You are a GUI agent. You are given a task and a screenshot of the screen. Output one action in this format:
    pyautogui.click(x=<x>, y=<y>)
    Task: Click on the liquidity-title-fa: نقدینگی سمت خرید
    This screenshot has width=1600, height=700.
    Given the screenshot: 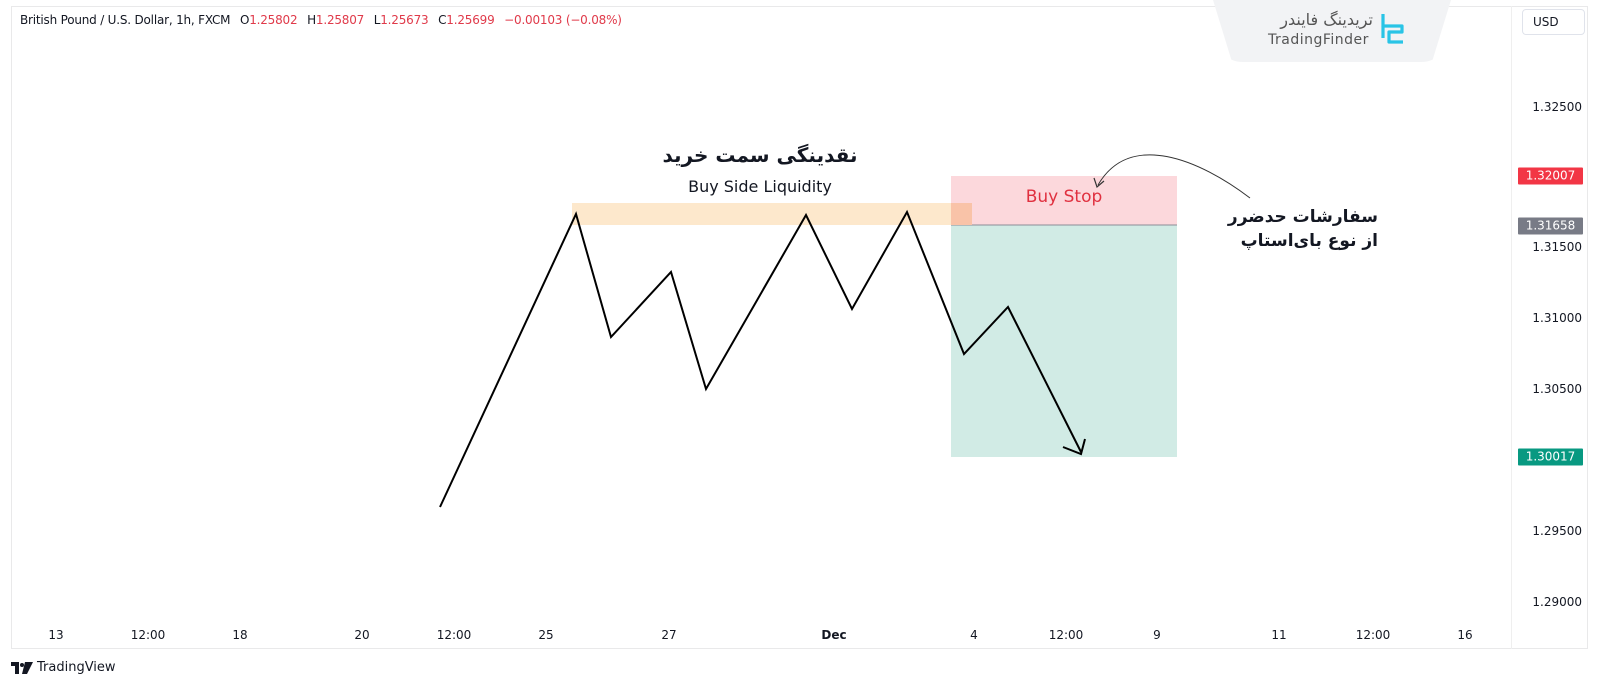 What is the action you would take?
    pyautogui.click(x=760, y=155)
    